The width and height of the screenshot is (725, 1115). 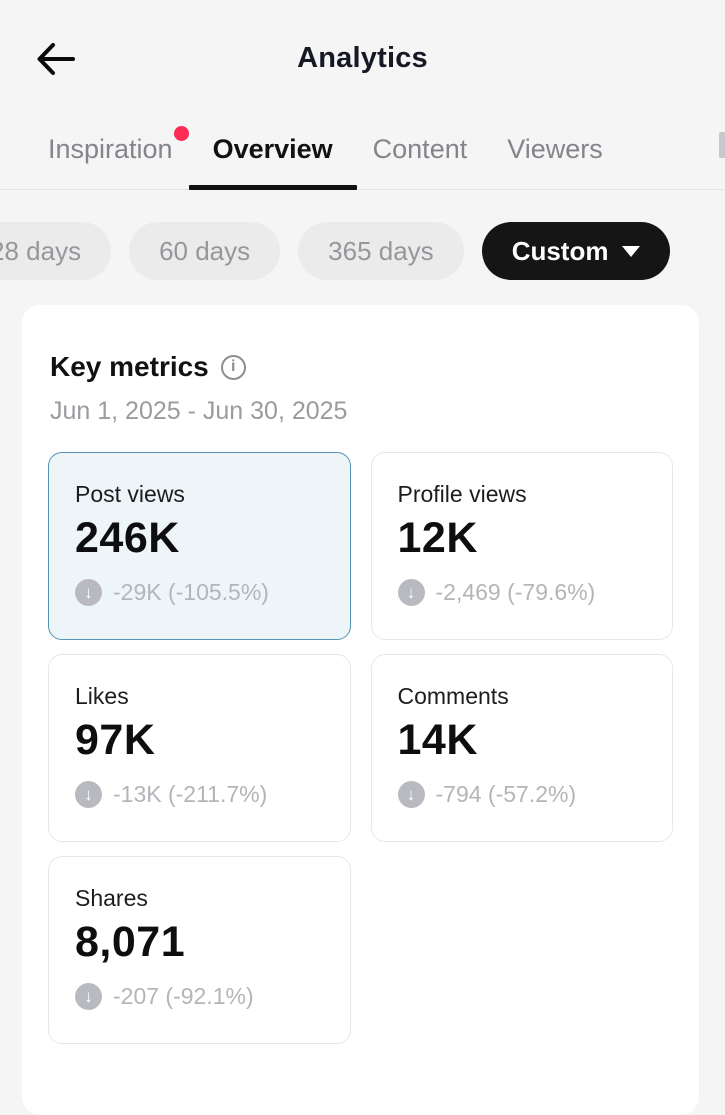 What do you see at coordinates (362, 155) in the screenshot?
I see `tab-bar: Inspiration Overview Content Viewers` at bounding box center [362, 155].